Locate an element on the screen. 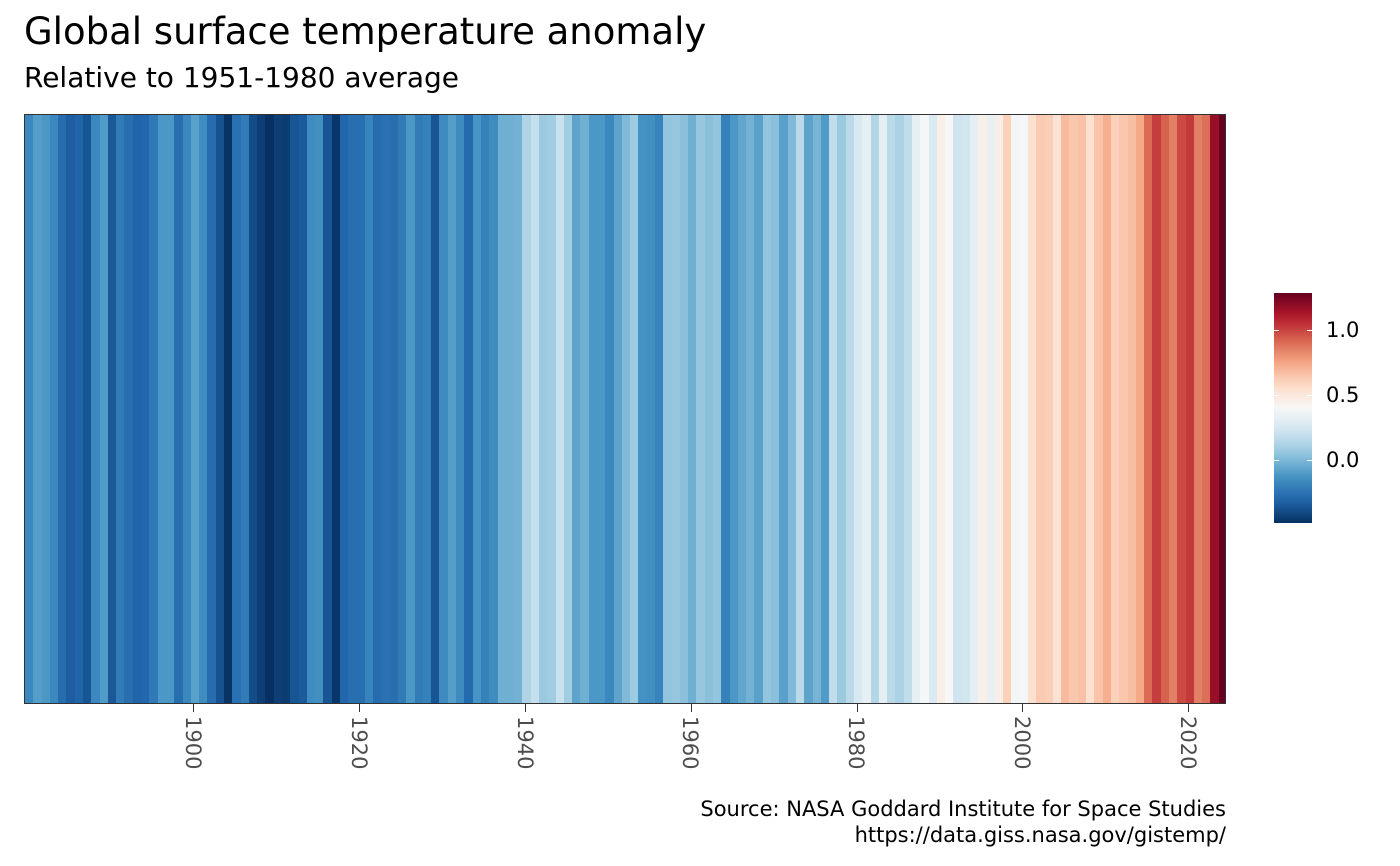 The image size is (1400, 866). stripe-1990 is located at coordinates (941, 409).